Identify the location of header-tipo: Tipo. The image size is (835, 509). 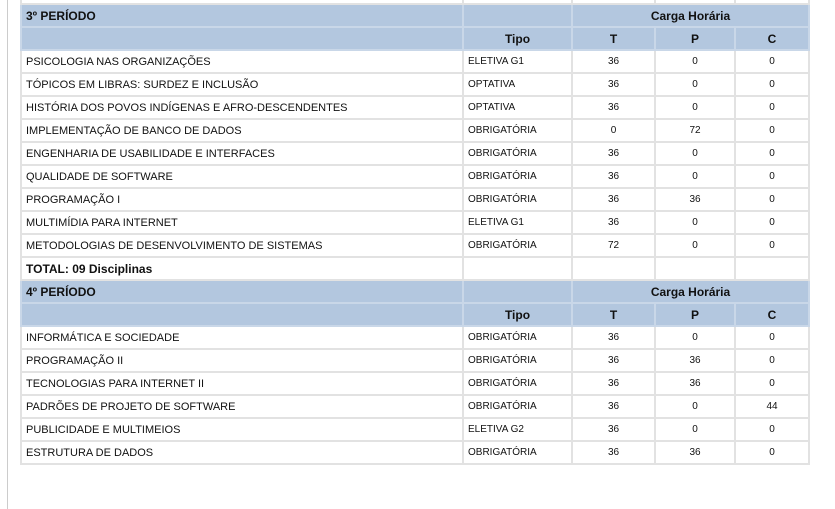
(517, 314).